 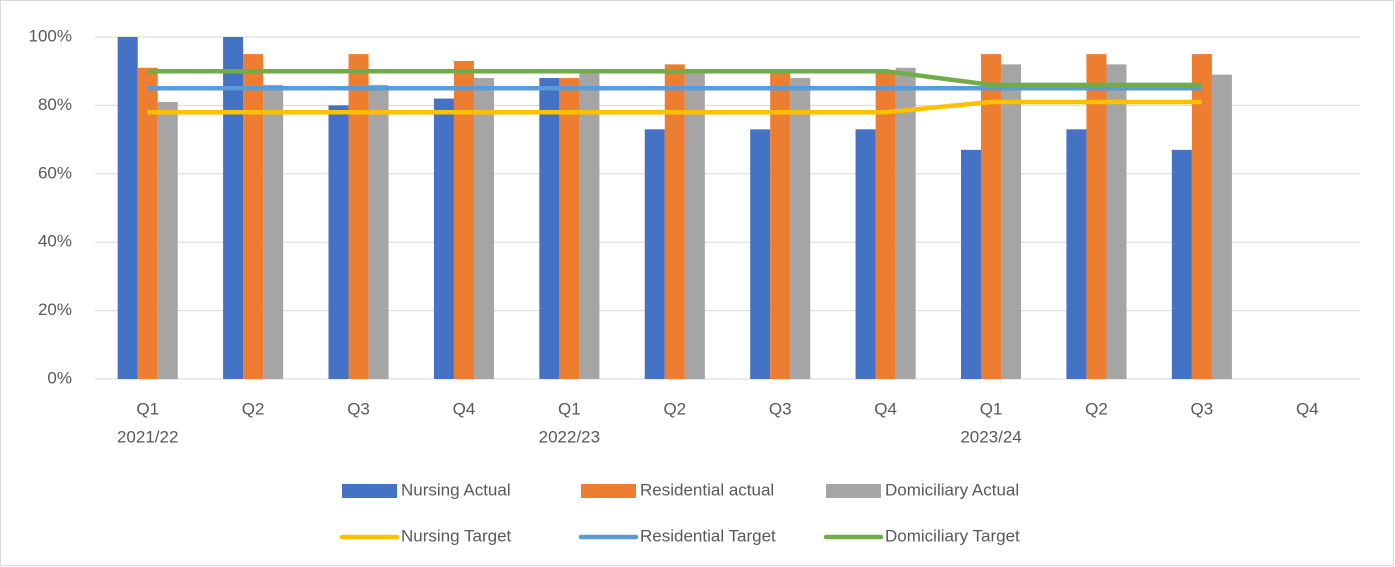 What do you see at coordinates (456, 489) in the screenshot?
I see `legend-label: Nursing Actual` at bounding box center [456, 489].